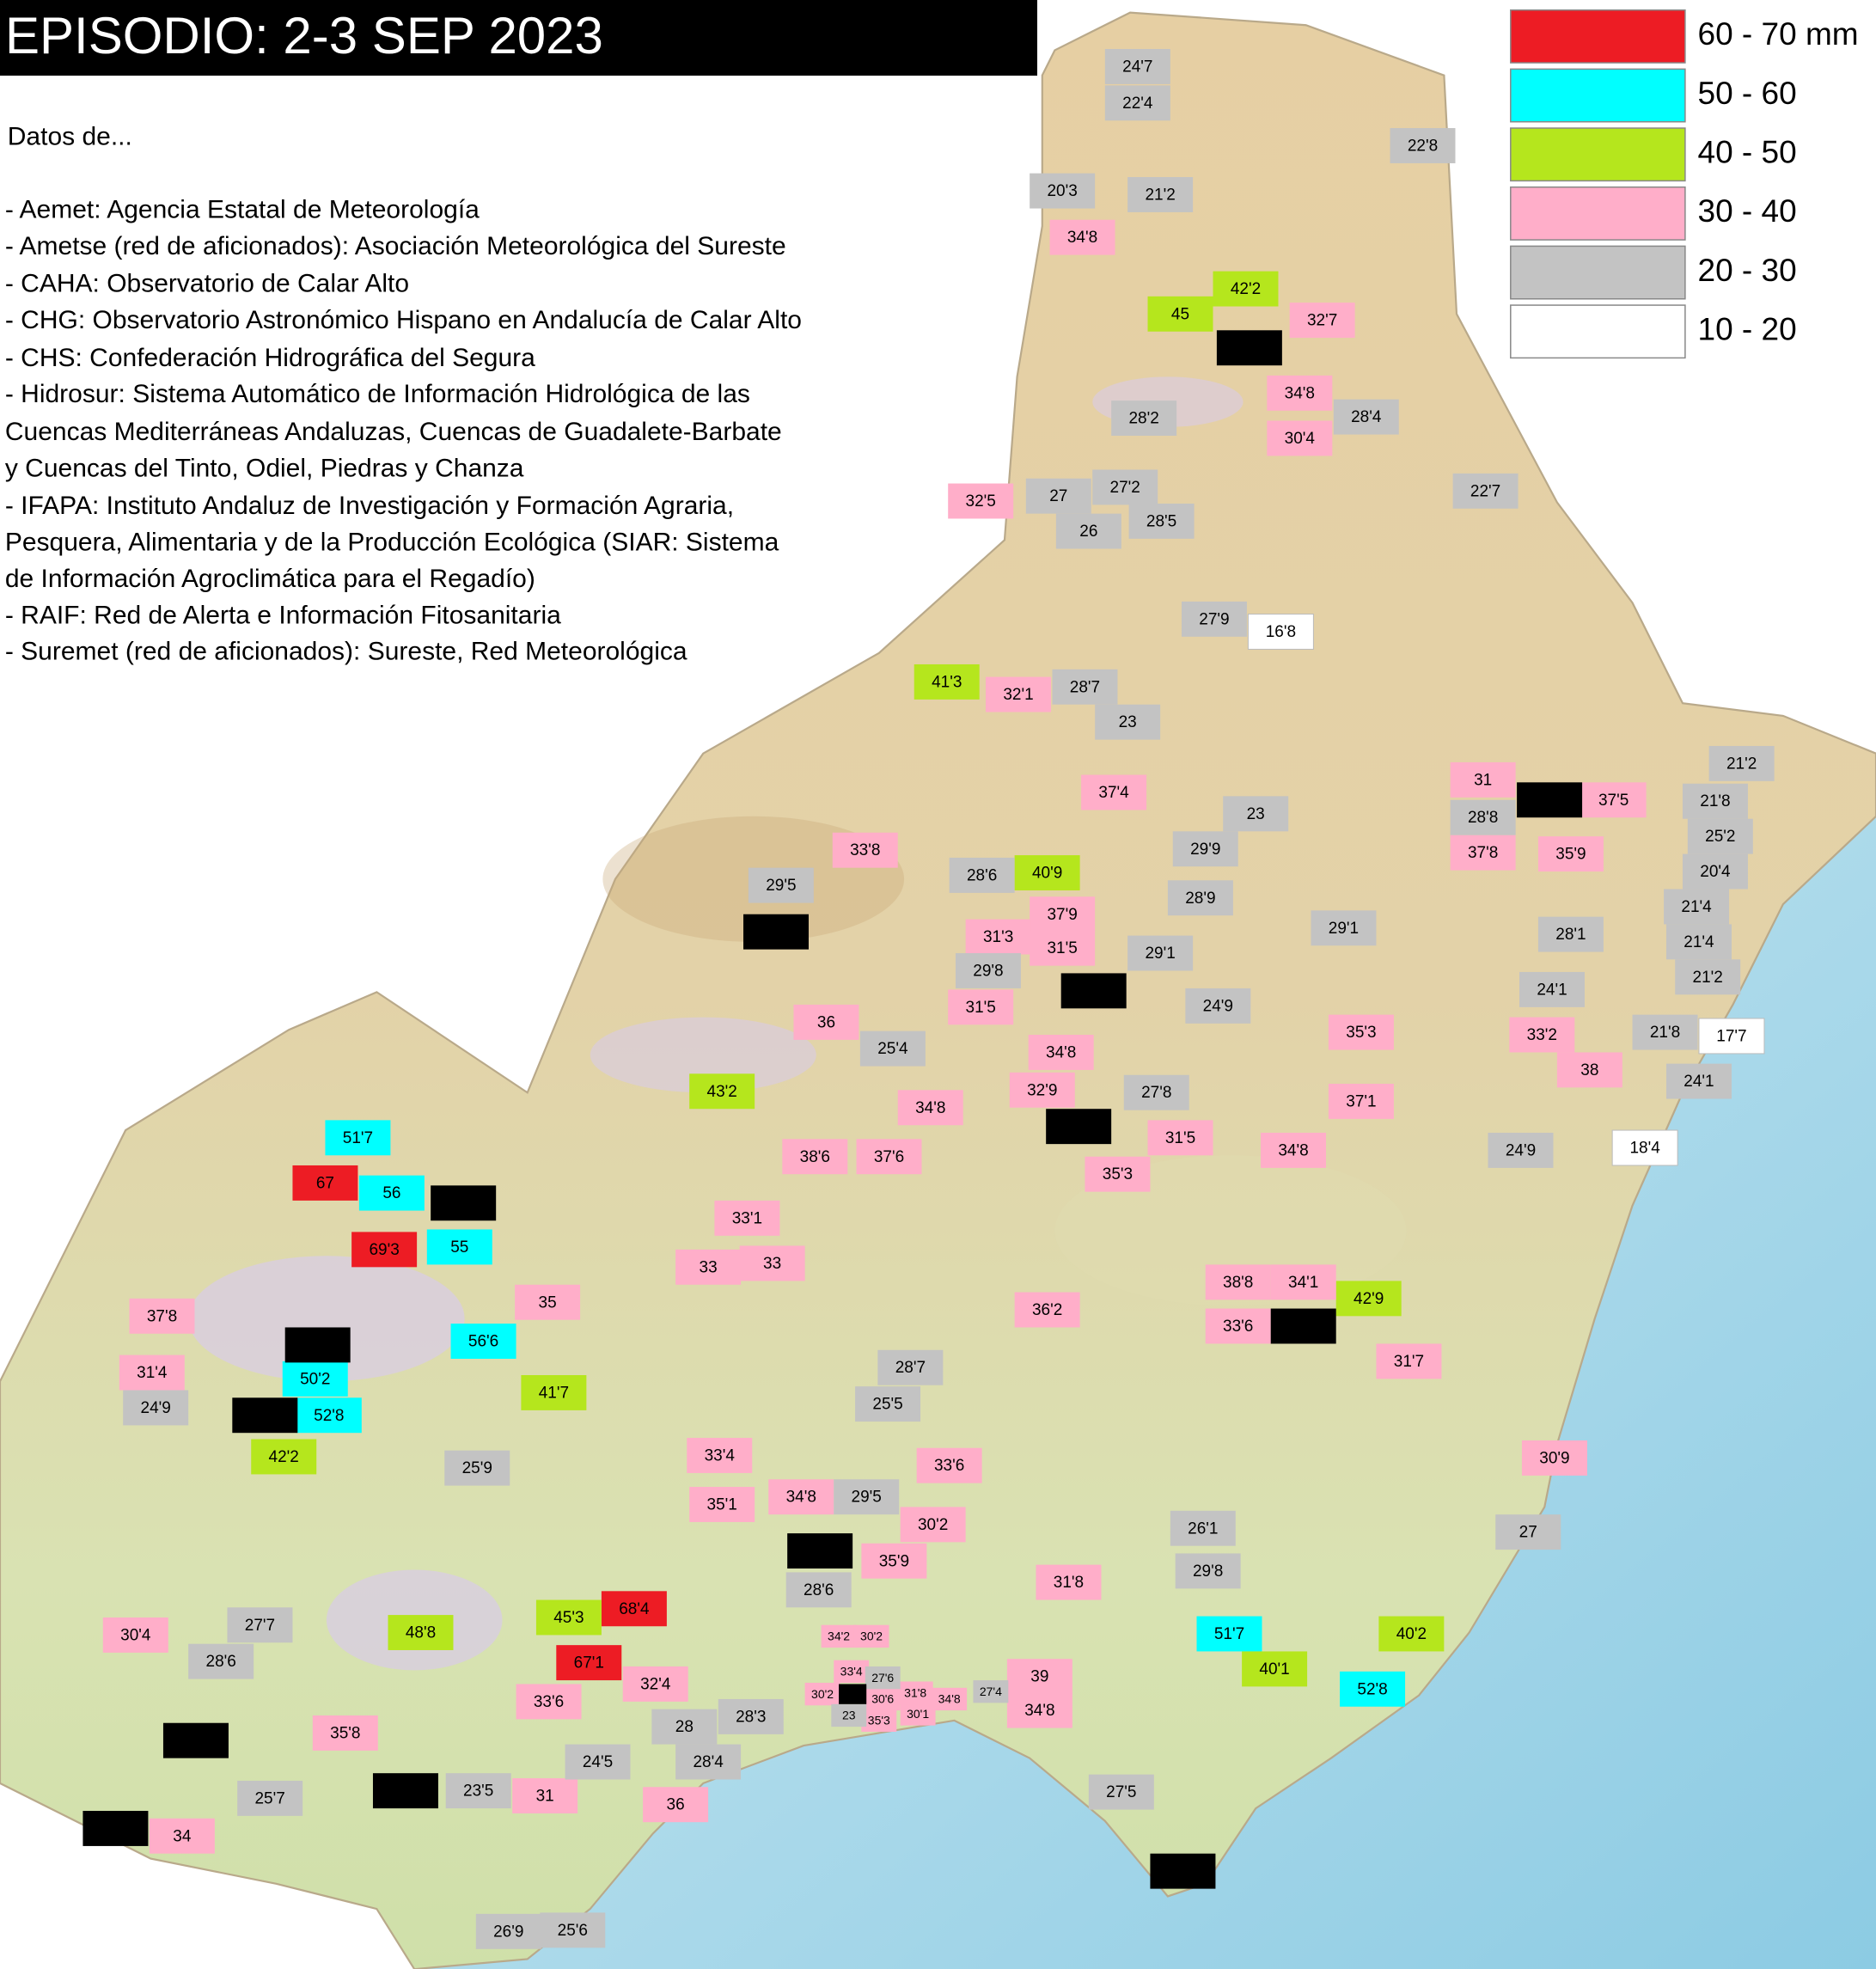 The height and width of the screenshot is (1969, 1876). I want to click on station-value: 21'8, so click(1715, 801).